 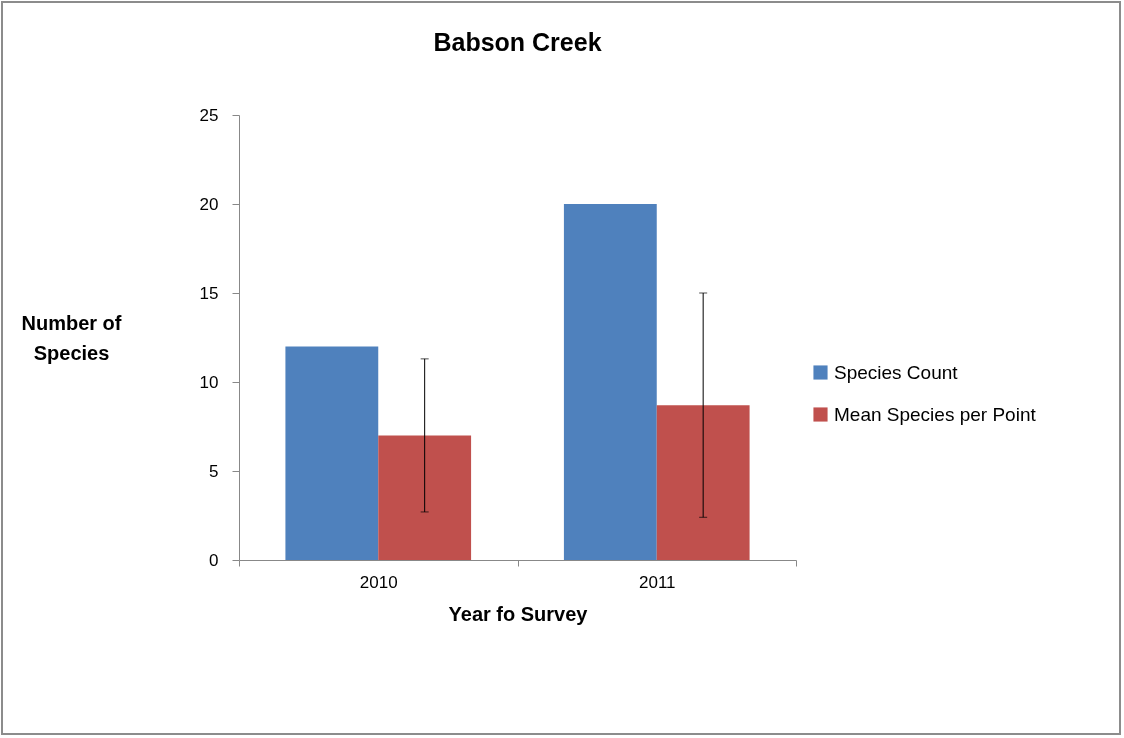 I want to click on x-tick-label: 2011, so click(x=657, y=582).